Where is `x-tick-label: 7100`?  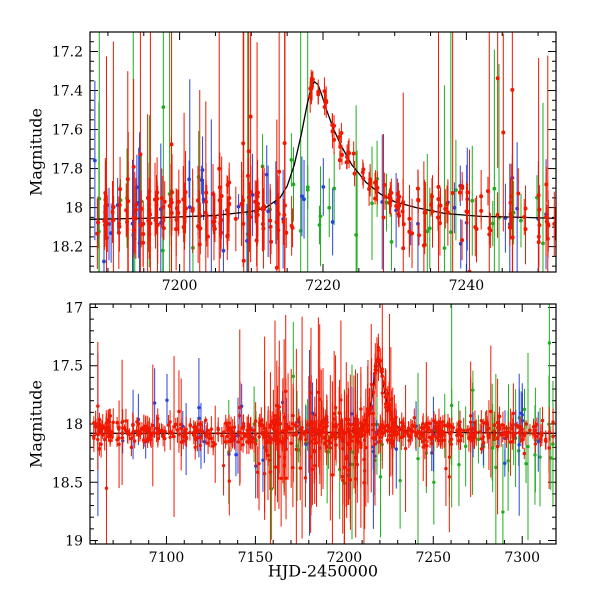 x-tick-label: 7100 is located at coordinates (167, 558).